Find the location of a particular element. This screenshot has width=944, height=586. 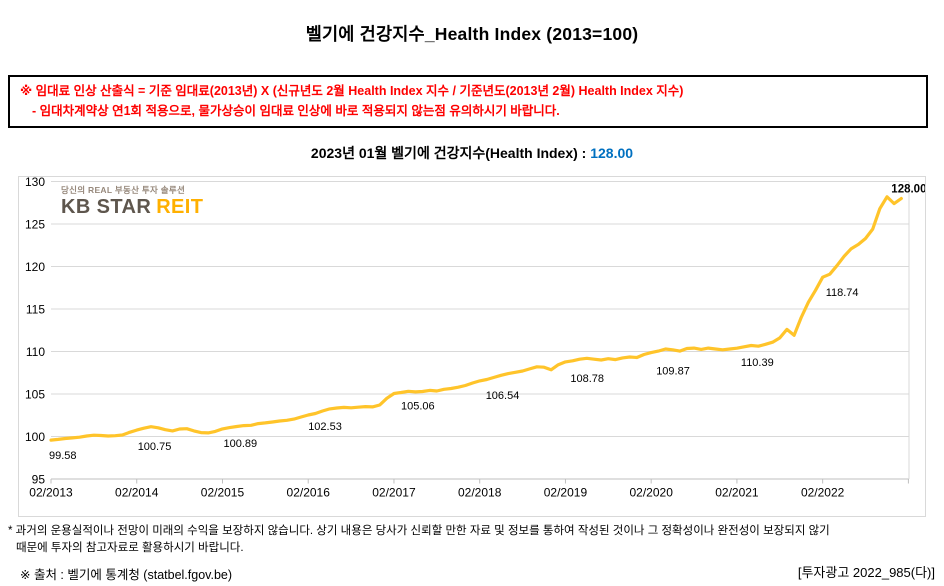

x-axis-label-02-2021: 02/2021 is located at coordinates (737, 493).